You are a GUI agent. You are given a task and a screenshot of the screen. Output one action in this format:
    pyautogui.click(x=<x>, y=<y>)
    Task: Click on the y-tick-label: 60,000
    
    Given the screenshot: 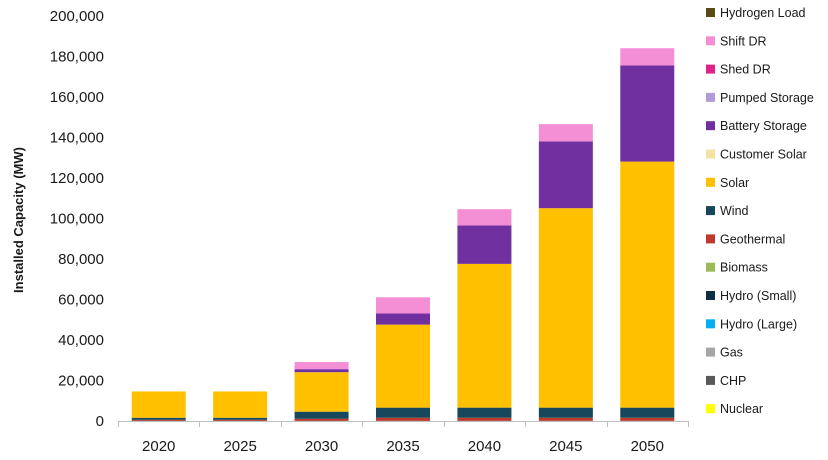 What is the action you would take?
    pyautogui.click(x=81, y=300)
    